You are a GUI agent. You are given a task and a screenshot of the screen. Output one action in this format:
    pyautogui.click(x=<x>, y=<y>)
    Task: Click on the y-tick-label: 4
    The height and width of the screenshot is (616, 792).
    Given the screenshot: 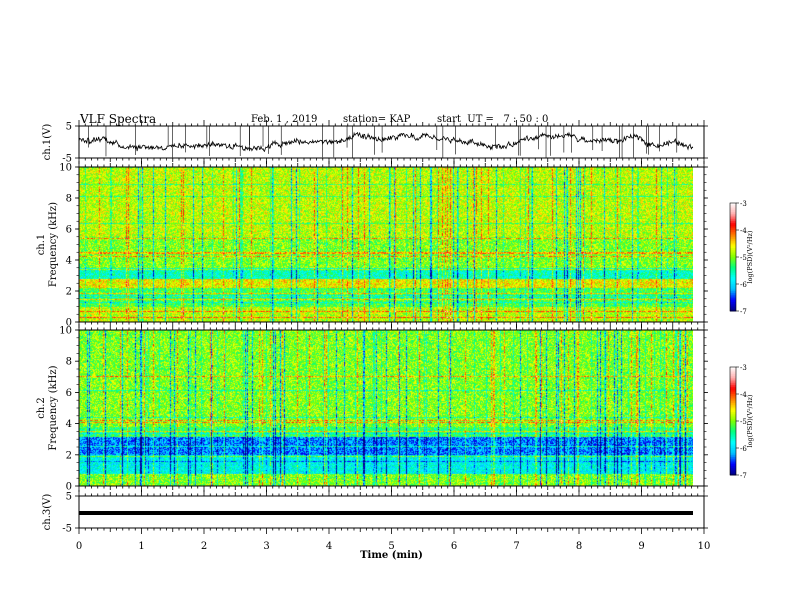 What is the action you would take?
    pyautogui.click(x=69, y=261)
    